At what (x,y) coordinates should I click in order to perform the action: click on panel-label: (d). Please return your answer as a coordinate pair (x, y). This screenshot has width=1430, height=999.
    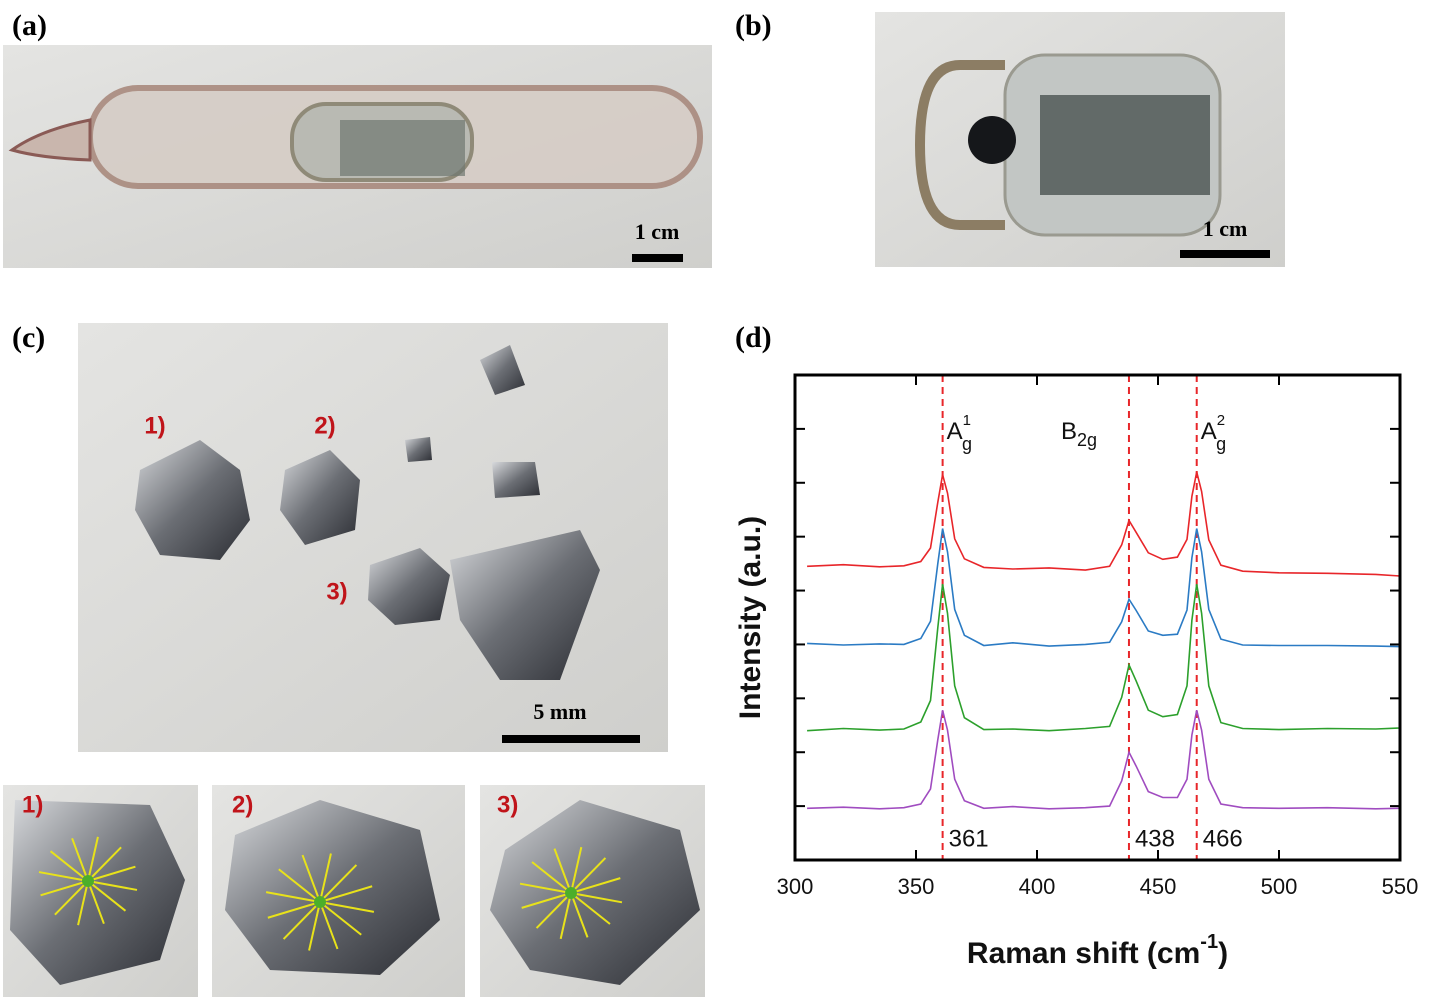
    Looking at the image, I should click on (753, 337).